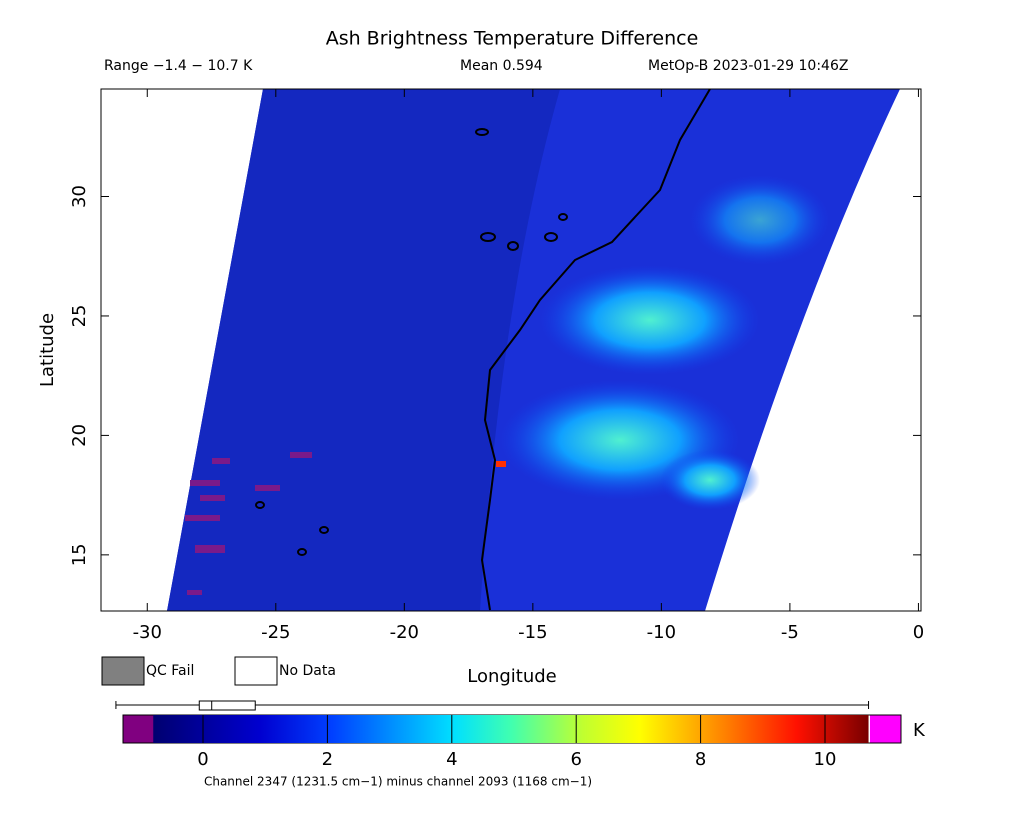 The width and height of the screenshot is (1024, 813). What do you see at coordinates (307, 671) in the screenshot?
I see `legend-label: No Data` at bounding box center [307, 671].